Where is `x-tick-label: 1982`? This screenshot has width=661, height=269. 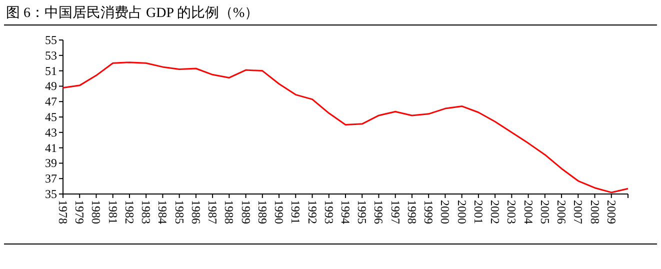
x-tick-label: 1982 is located at coordinates (129, 212).